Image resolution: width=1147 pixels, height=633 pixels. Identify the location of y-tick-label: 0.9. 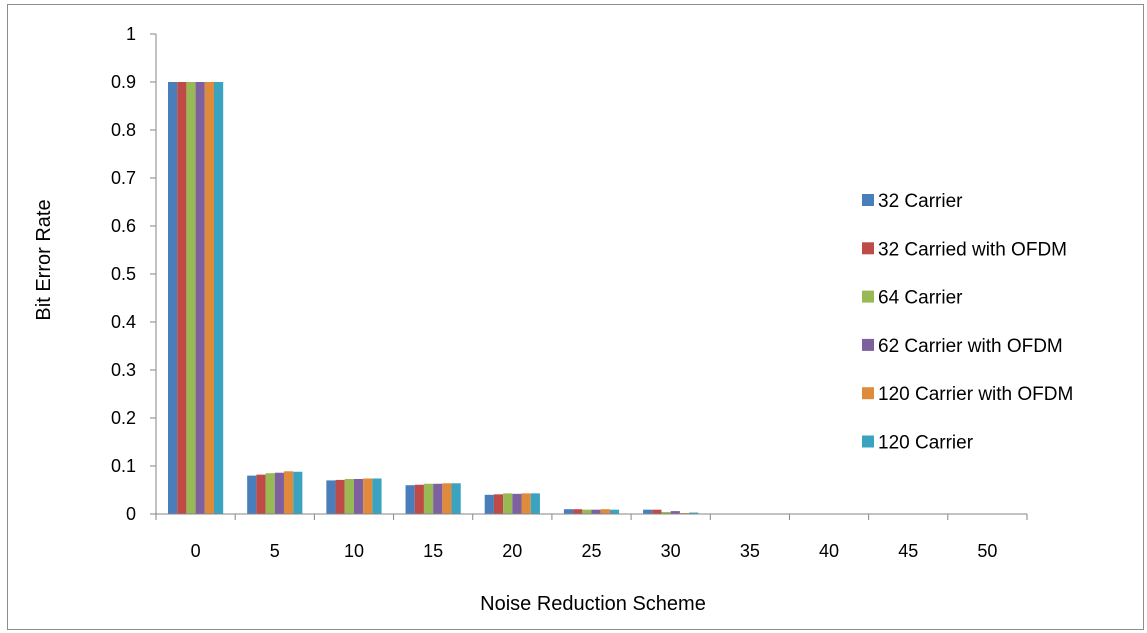
(123, 82).